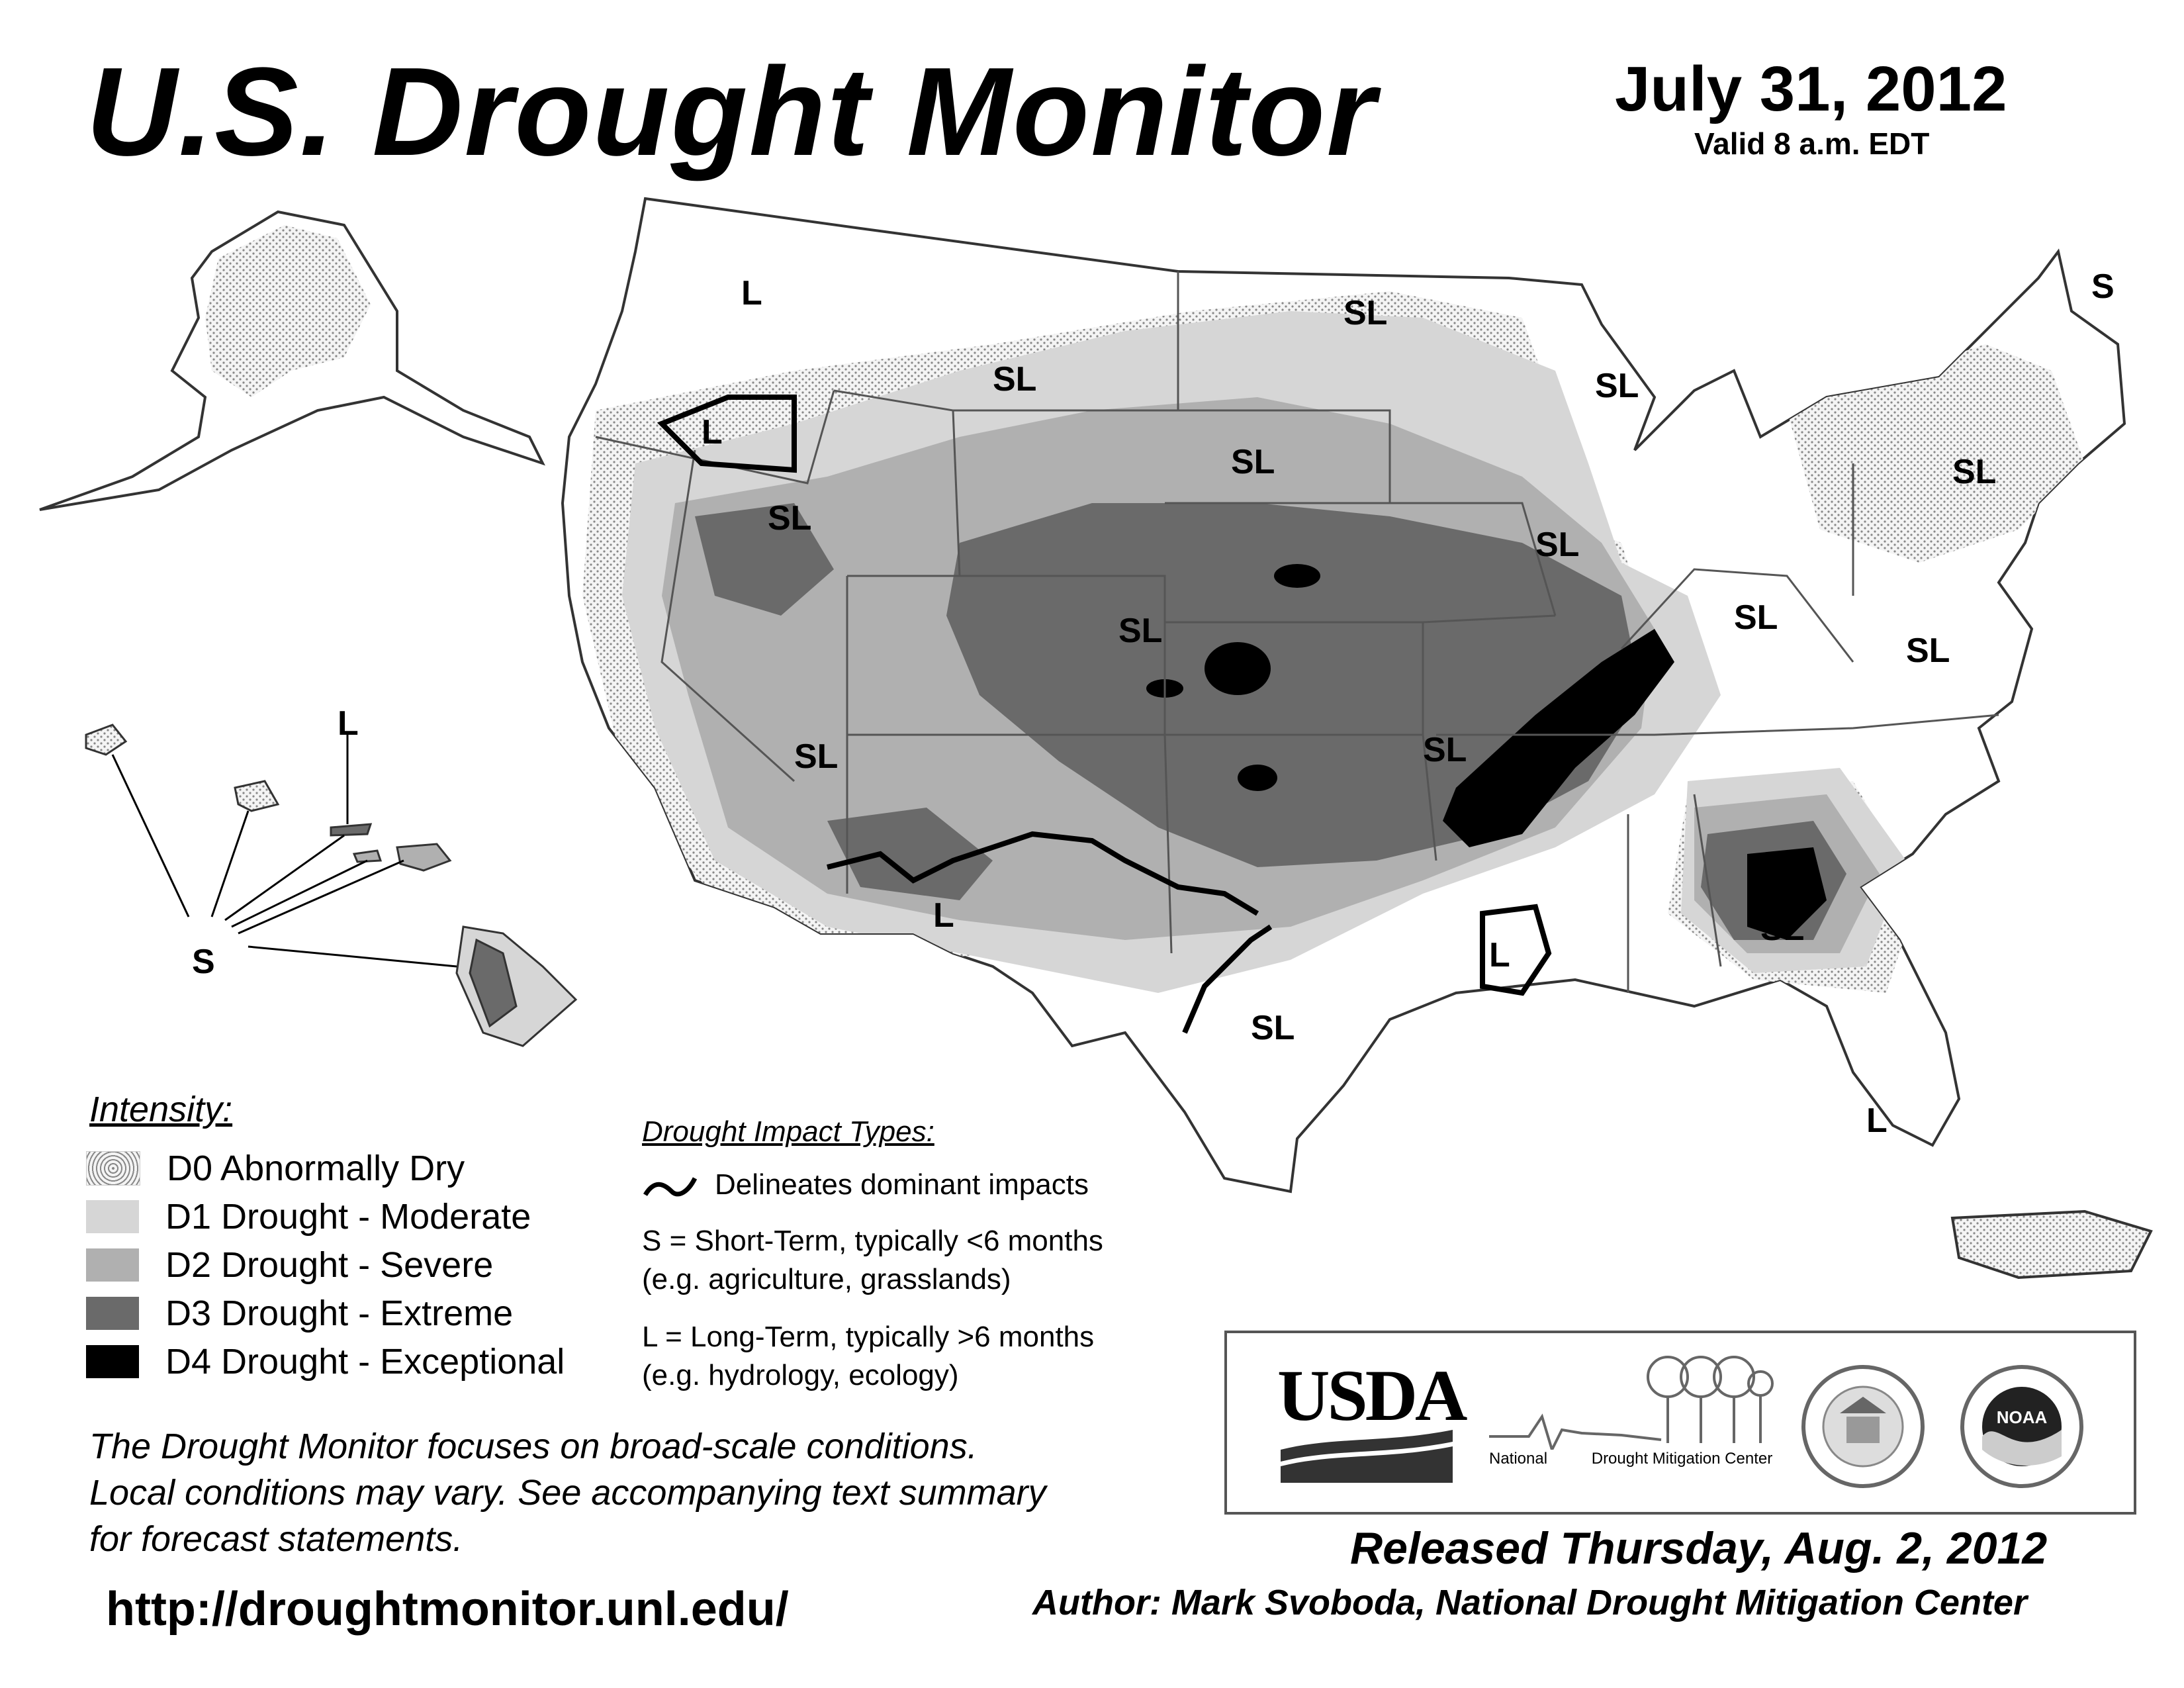 The width and height of the screenshot is (2184, 1688). Describe the element at coordinates (1293, 685) in the screenshot. I see `d3-area-plains` at that location.